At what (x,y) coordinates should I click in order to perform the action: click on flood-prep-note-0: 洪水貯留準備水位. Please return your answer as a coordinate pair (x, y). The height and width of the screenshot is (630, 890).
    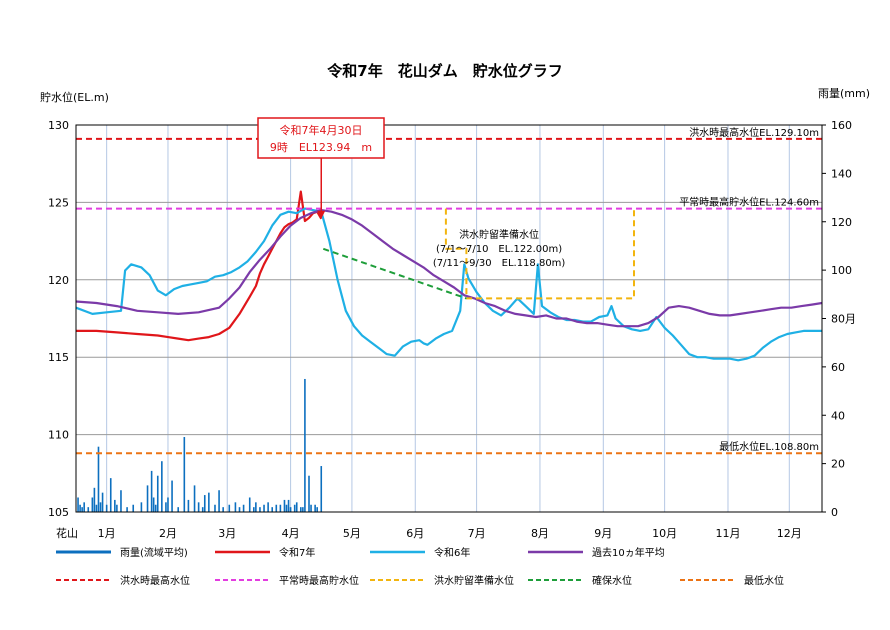
    Looking at the image, I should click on (499, 234).